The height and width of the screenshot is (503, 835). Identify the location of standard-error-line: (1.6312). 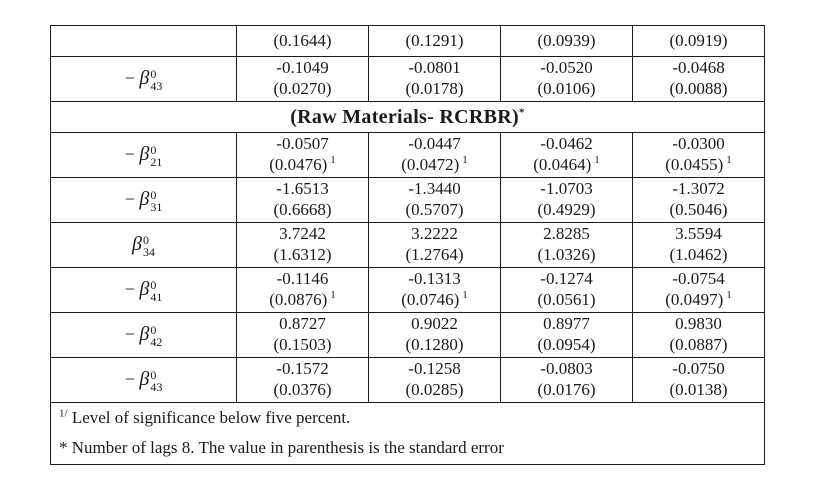
(302, 255).